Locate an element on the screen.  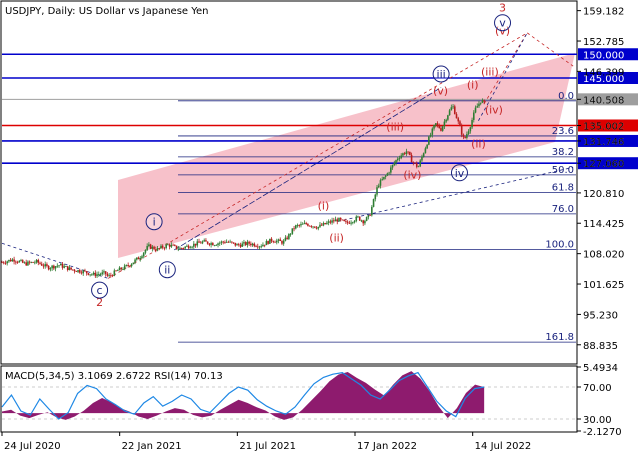
y-tick-label-0: 159.182 is located at coordinates (603, 12).